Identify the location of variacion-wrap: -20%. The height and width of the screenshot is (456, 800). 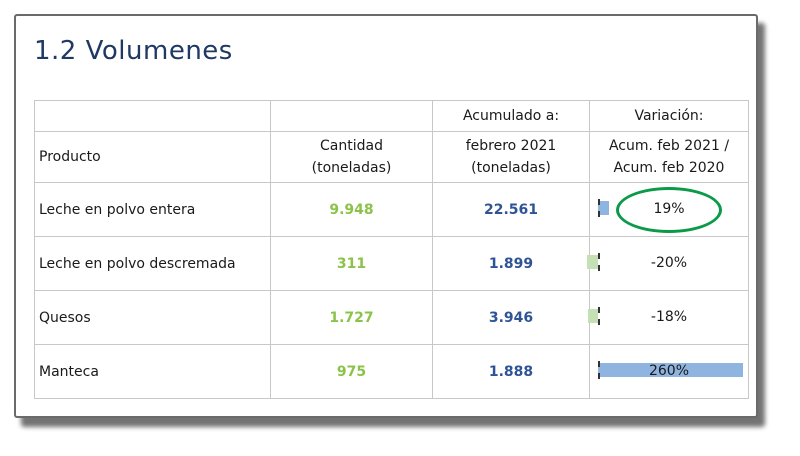
(667, 263).